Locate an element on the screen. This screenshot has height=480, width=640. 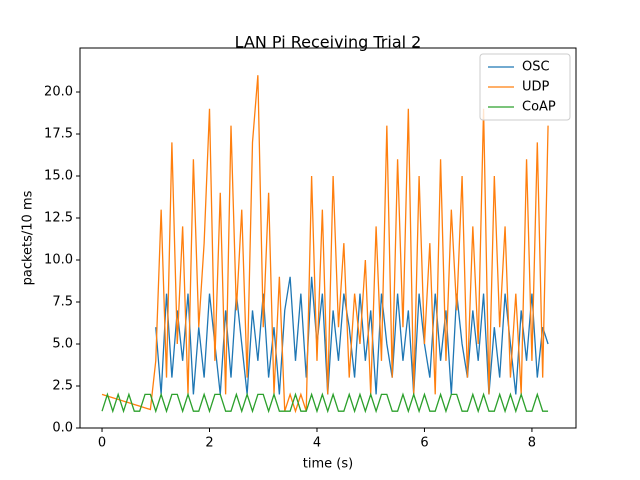
y-tick-label: 0.0 is located at coordinates (62, 428).